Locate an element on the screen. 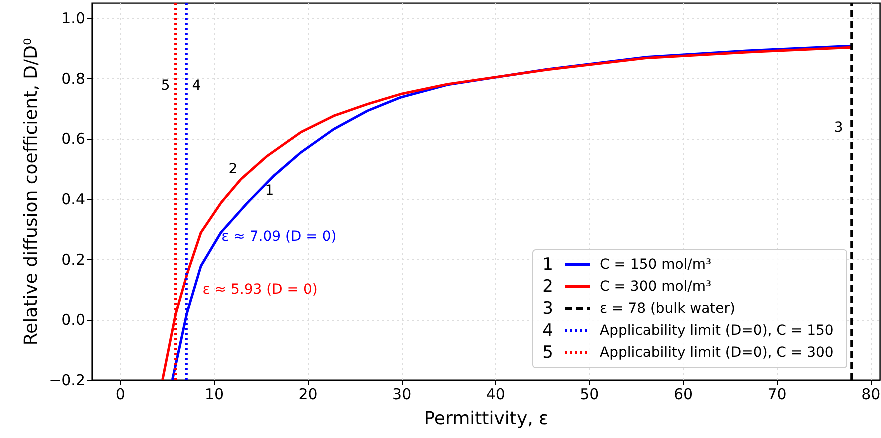 This screenshot has width=881, height=438. x-tick-label: 30 is located at coordinates (402, 395).